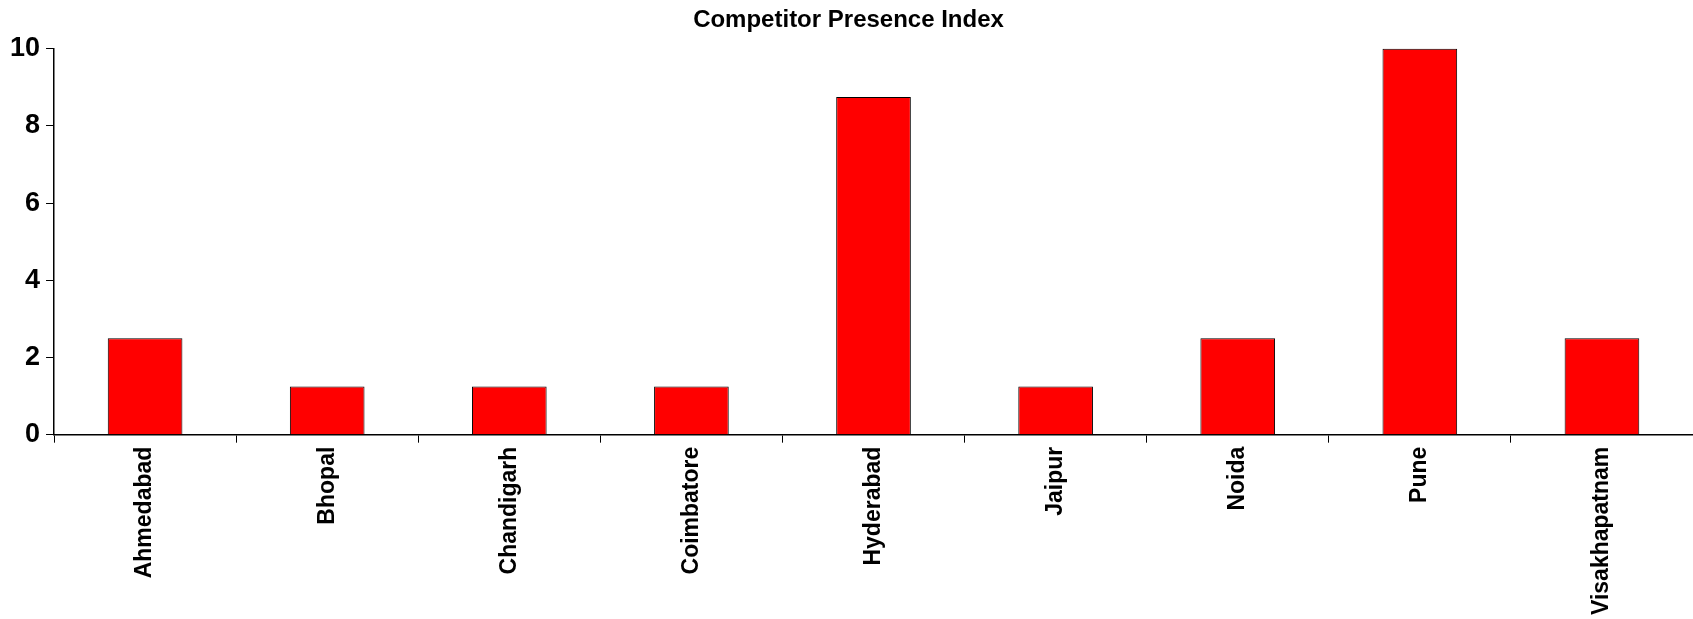 The width and height of the screenshot is (1693, 619). I want to click on y-tick-label: 6, so click(33, 201).